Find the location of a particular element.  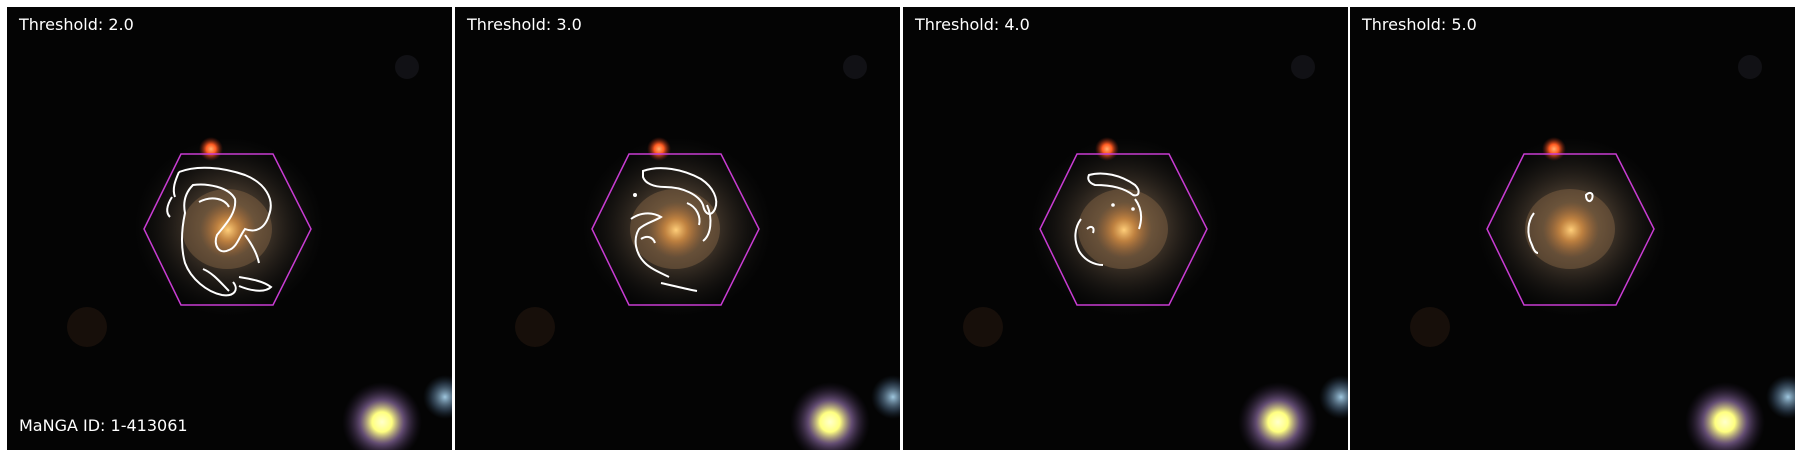

manga-id-label: MaNGA ID: 1-413061 is located at coordinates (103, 425).